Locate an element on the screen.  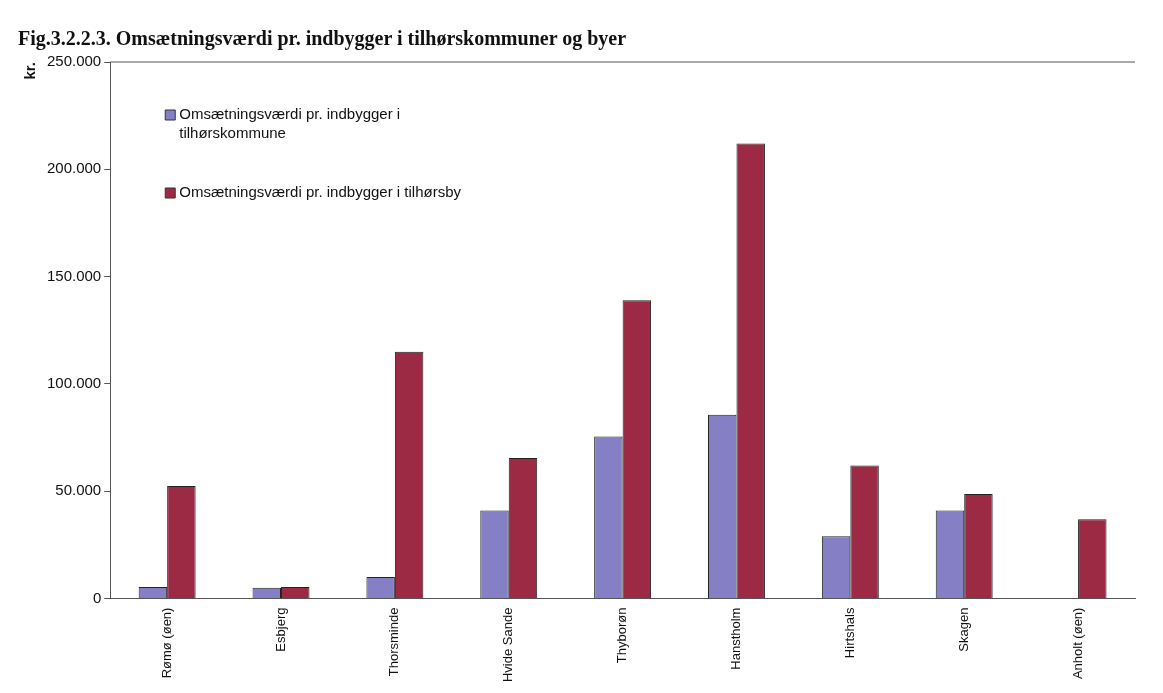
x-tick-label: Esbjerg is located at coordinates (280, 629).